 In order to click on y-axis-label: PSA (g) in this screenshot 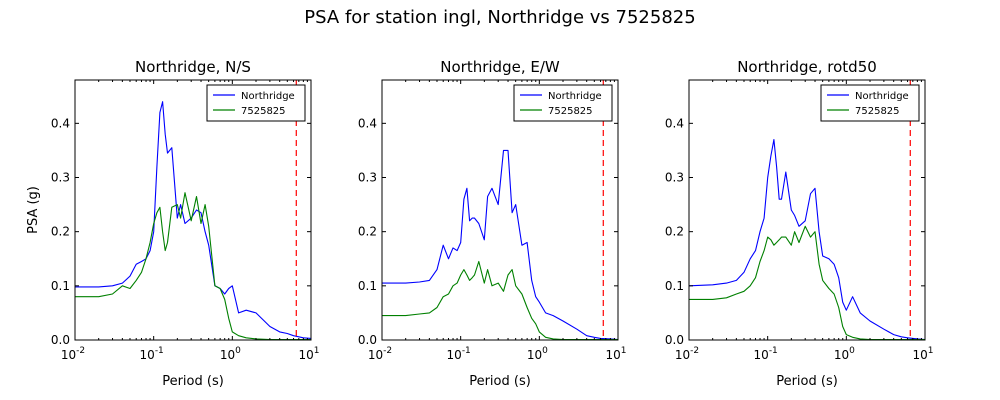, I will do `click(33, 210)`.